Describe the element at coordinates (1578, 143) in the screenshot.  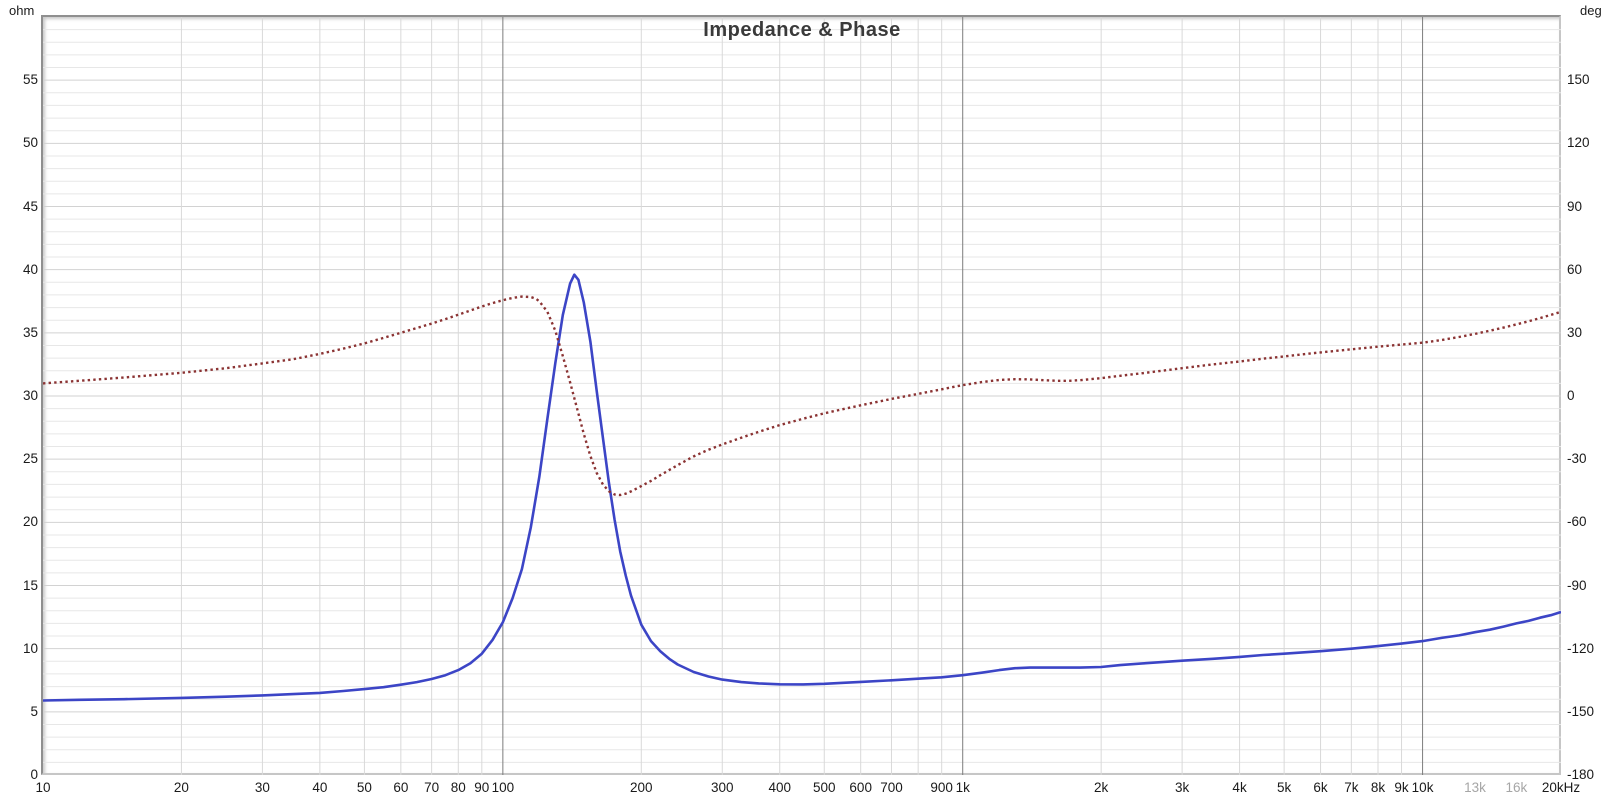
I see `right-axis-tick-120: 120` at that location.